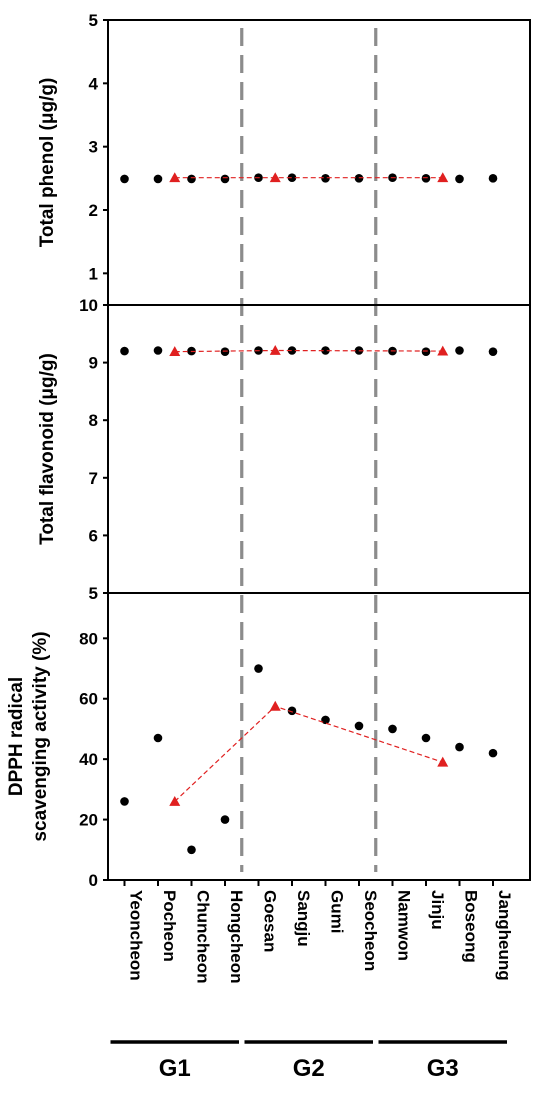 The width and height of the screenshot is (550, 1093). I want to click on x-tick-label-yeoncheon: Yeoncheon, so click(136, 935).